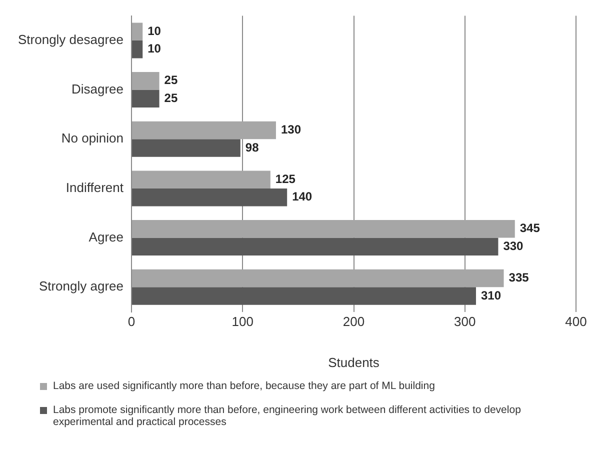 The width and height of the screenshot is (598, 453). What do you see at coordinates (243, 322) in the screenshot?
I see `x-tick-label: 100` at bounding box center [243, 322].